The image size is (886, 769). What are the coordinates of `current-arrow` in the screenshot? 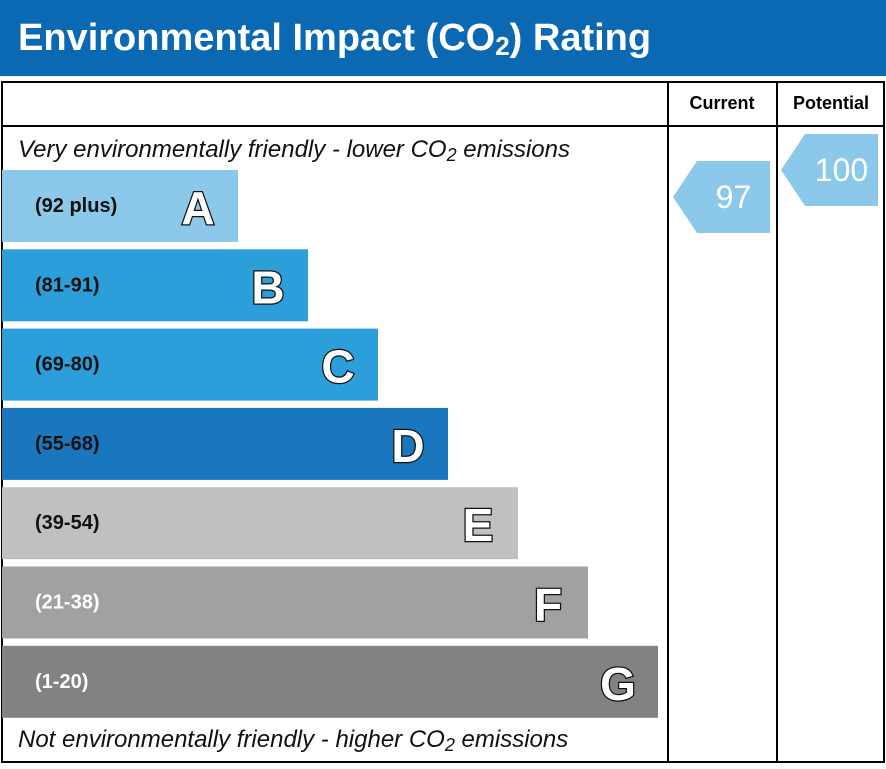 It's located at (721, 197).